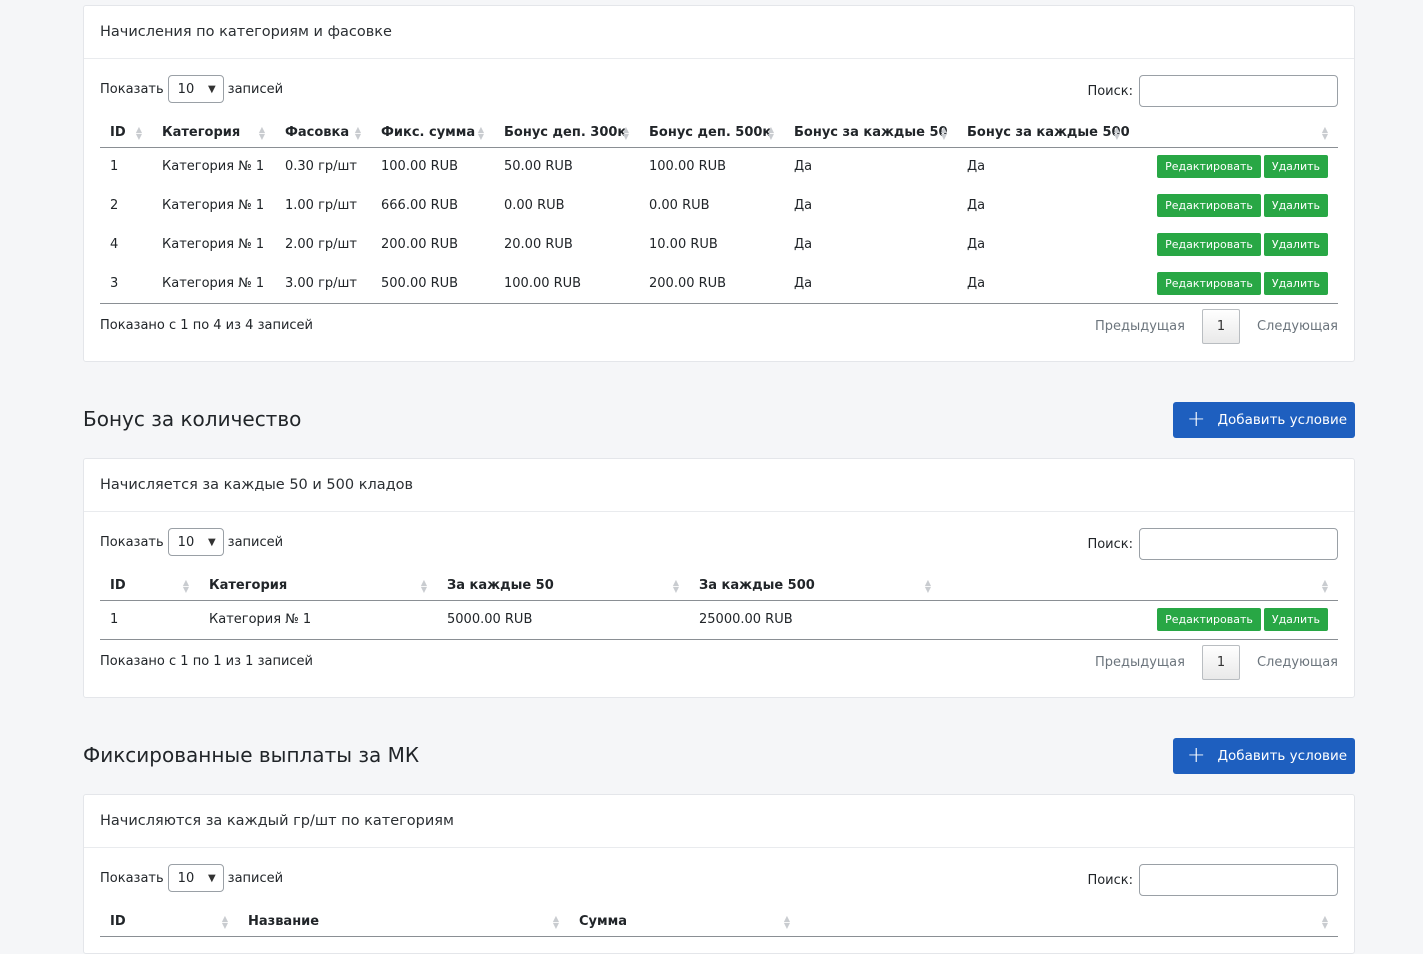 The width and height of the screenshot is (1423, 954). Describe the element at coordinates (815, 586) in the screenshot. I see `column-header-each-500: За каждые 500 ▲ ▼` at that location.